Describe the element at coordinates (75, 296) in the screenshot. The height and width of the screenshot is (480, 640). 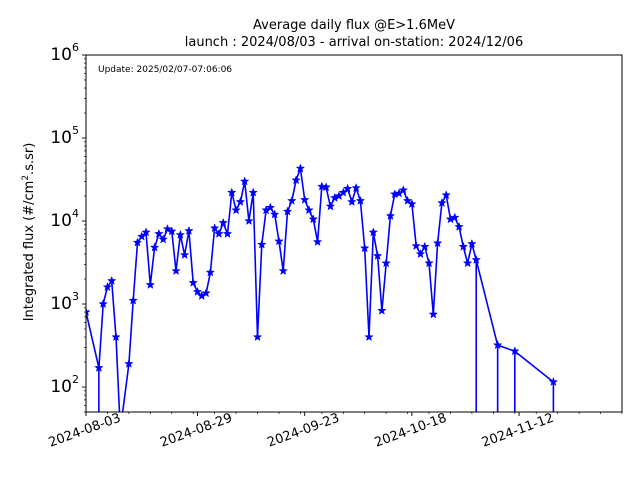
I see `y-tick-label-exp: 3` at that location.